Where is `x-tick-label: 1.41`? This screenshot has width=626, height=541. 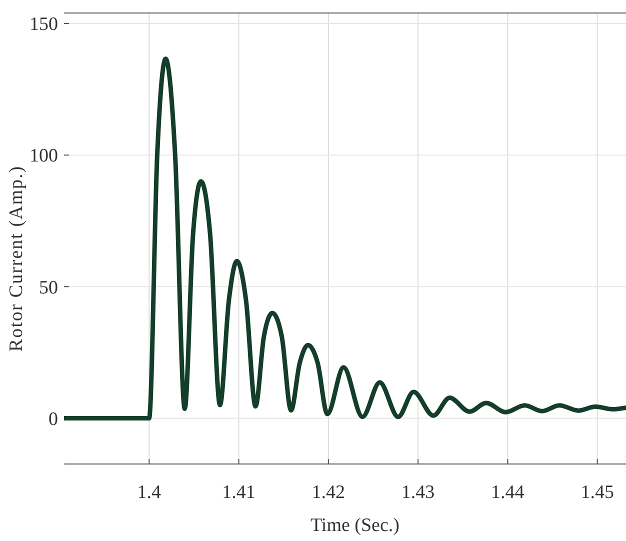
x-tick-label: 1.41 is located at coordinates (239, 492).